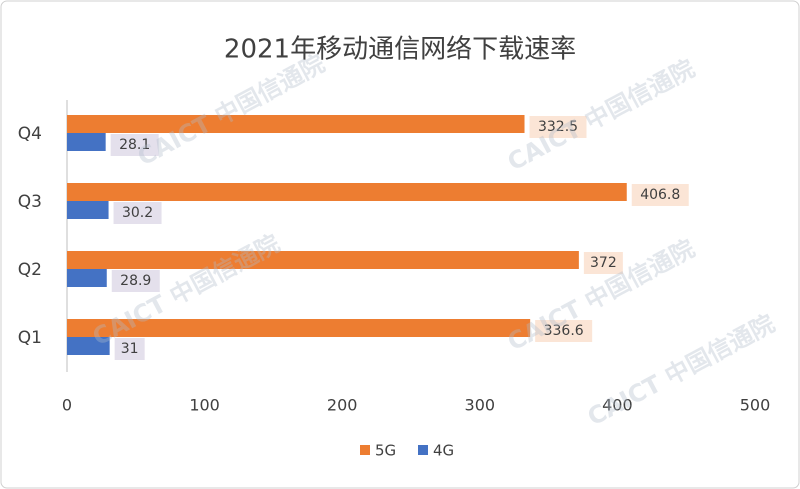  What do you see at coordinates (342, 405) in the screenshot?
I see `x-tick-label: 200` at bounding box center [342, 405].